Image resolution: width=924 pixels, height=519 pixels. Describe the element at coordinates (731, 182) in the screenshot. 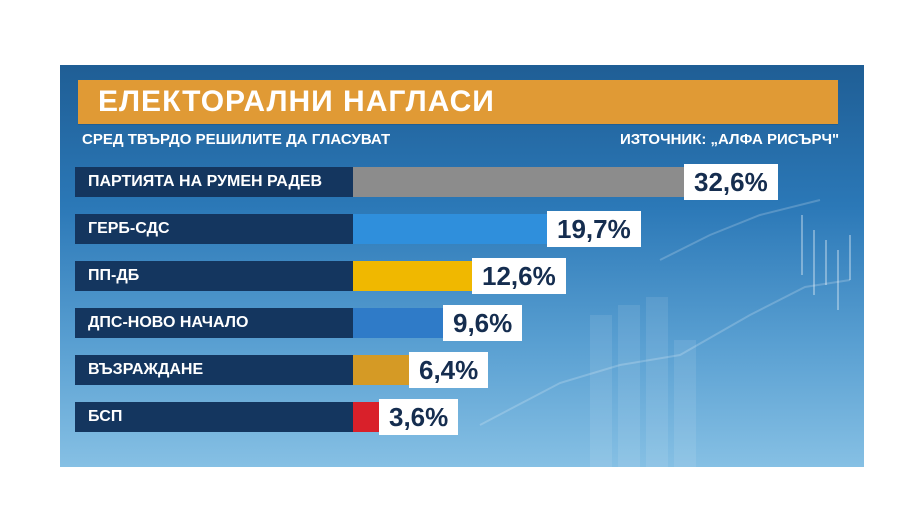

I see `value-label: 32,6%` at that location.